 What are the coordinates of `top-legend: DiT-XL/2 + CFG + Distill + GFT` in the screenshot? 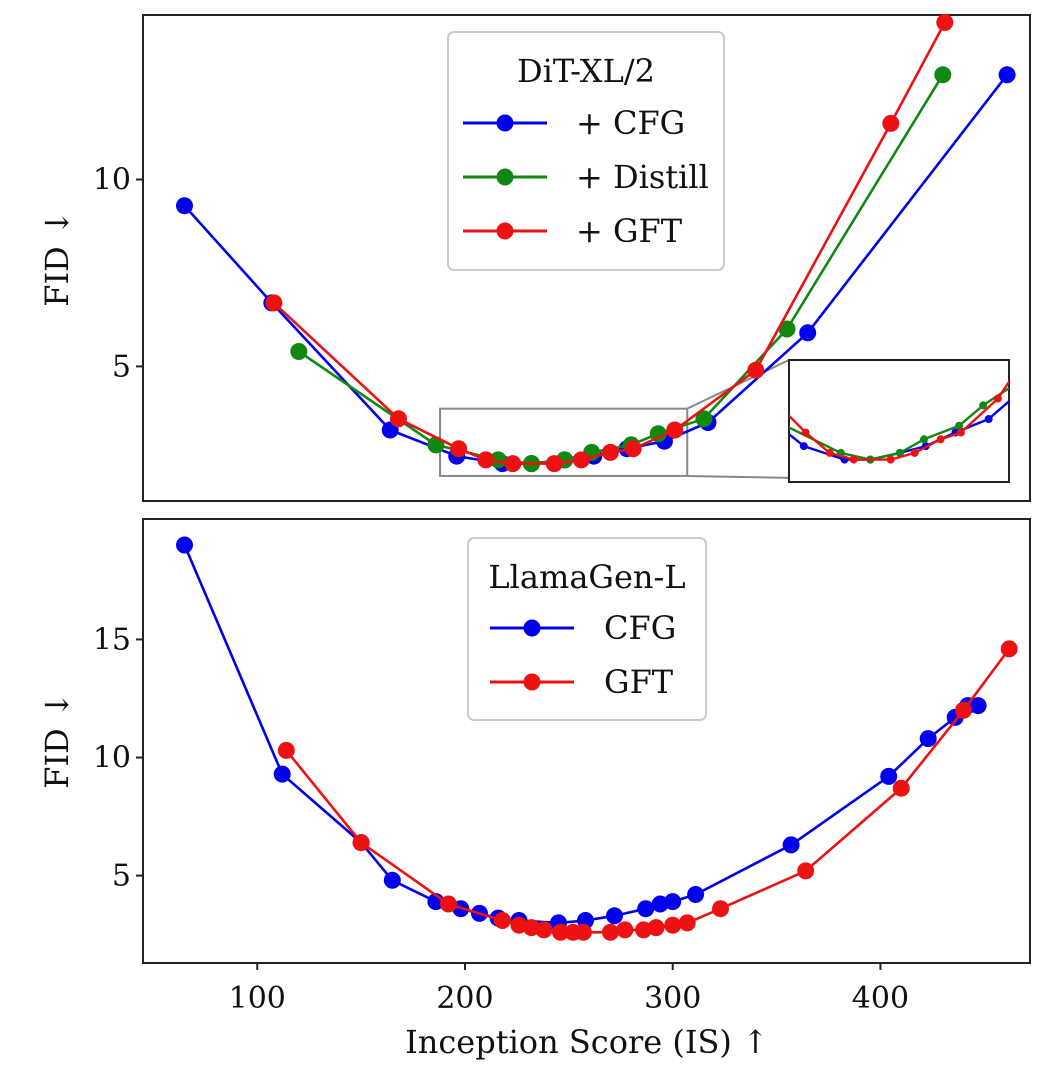 It's located at (586, 151).